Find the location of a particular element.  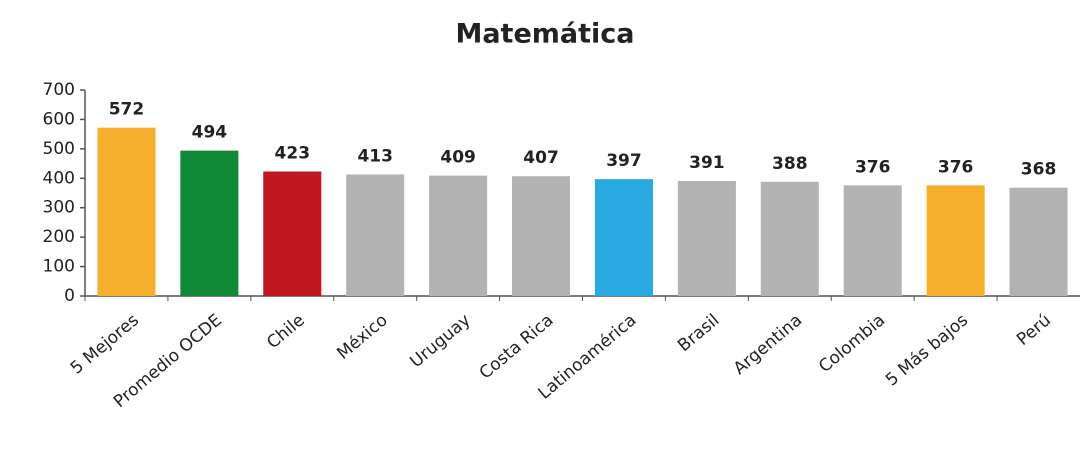

y-tick-label: 700 is located at coordinates (59, 90).